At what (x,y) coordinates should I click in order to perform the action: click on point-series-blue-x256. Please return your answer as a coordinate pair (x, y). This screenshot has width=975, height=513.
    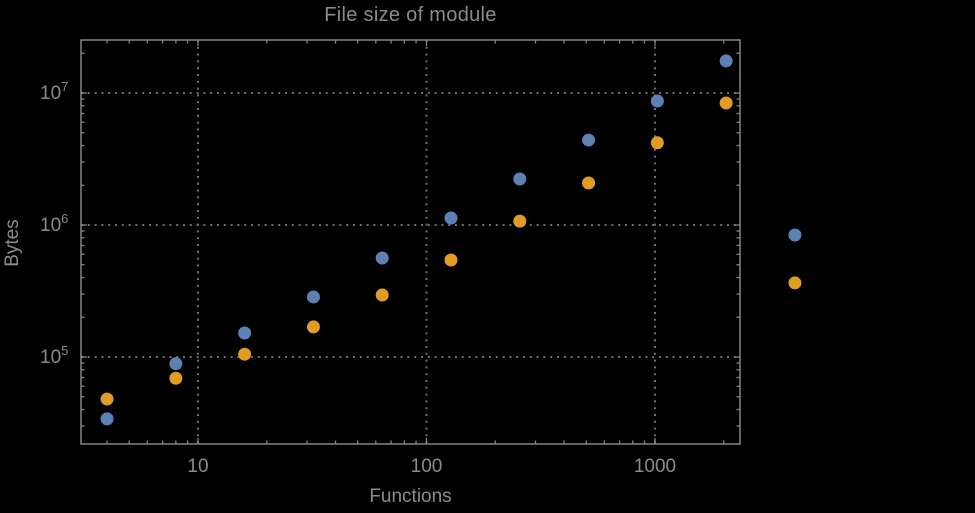
    Looking at the image, I should click on (520, 179).